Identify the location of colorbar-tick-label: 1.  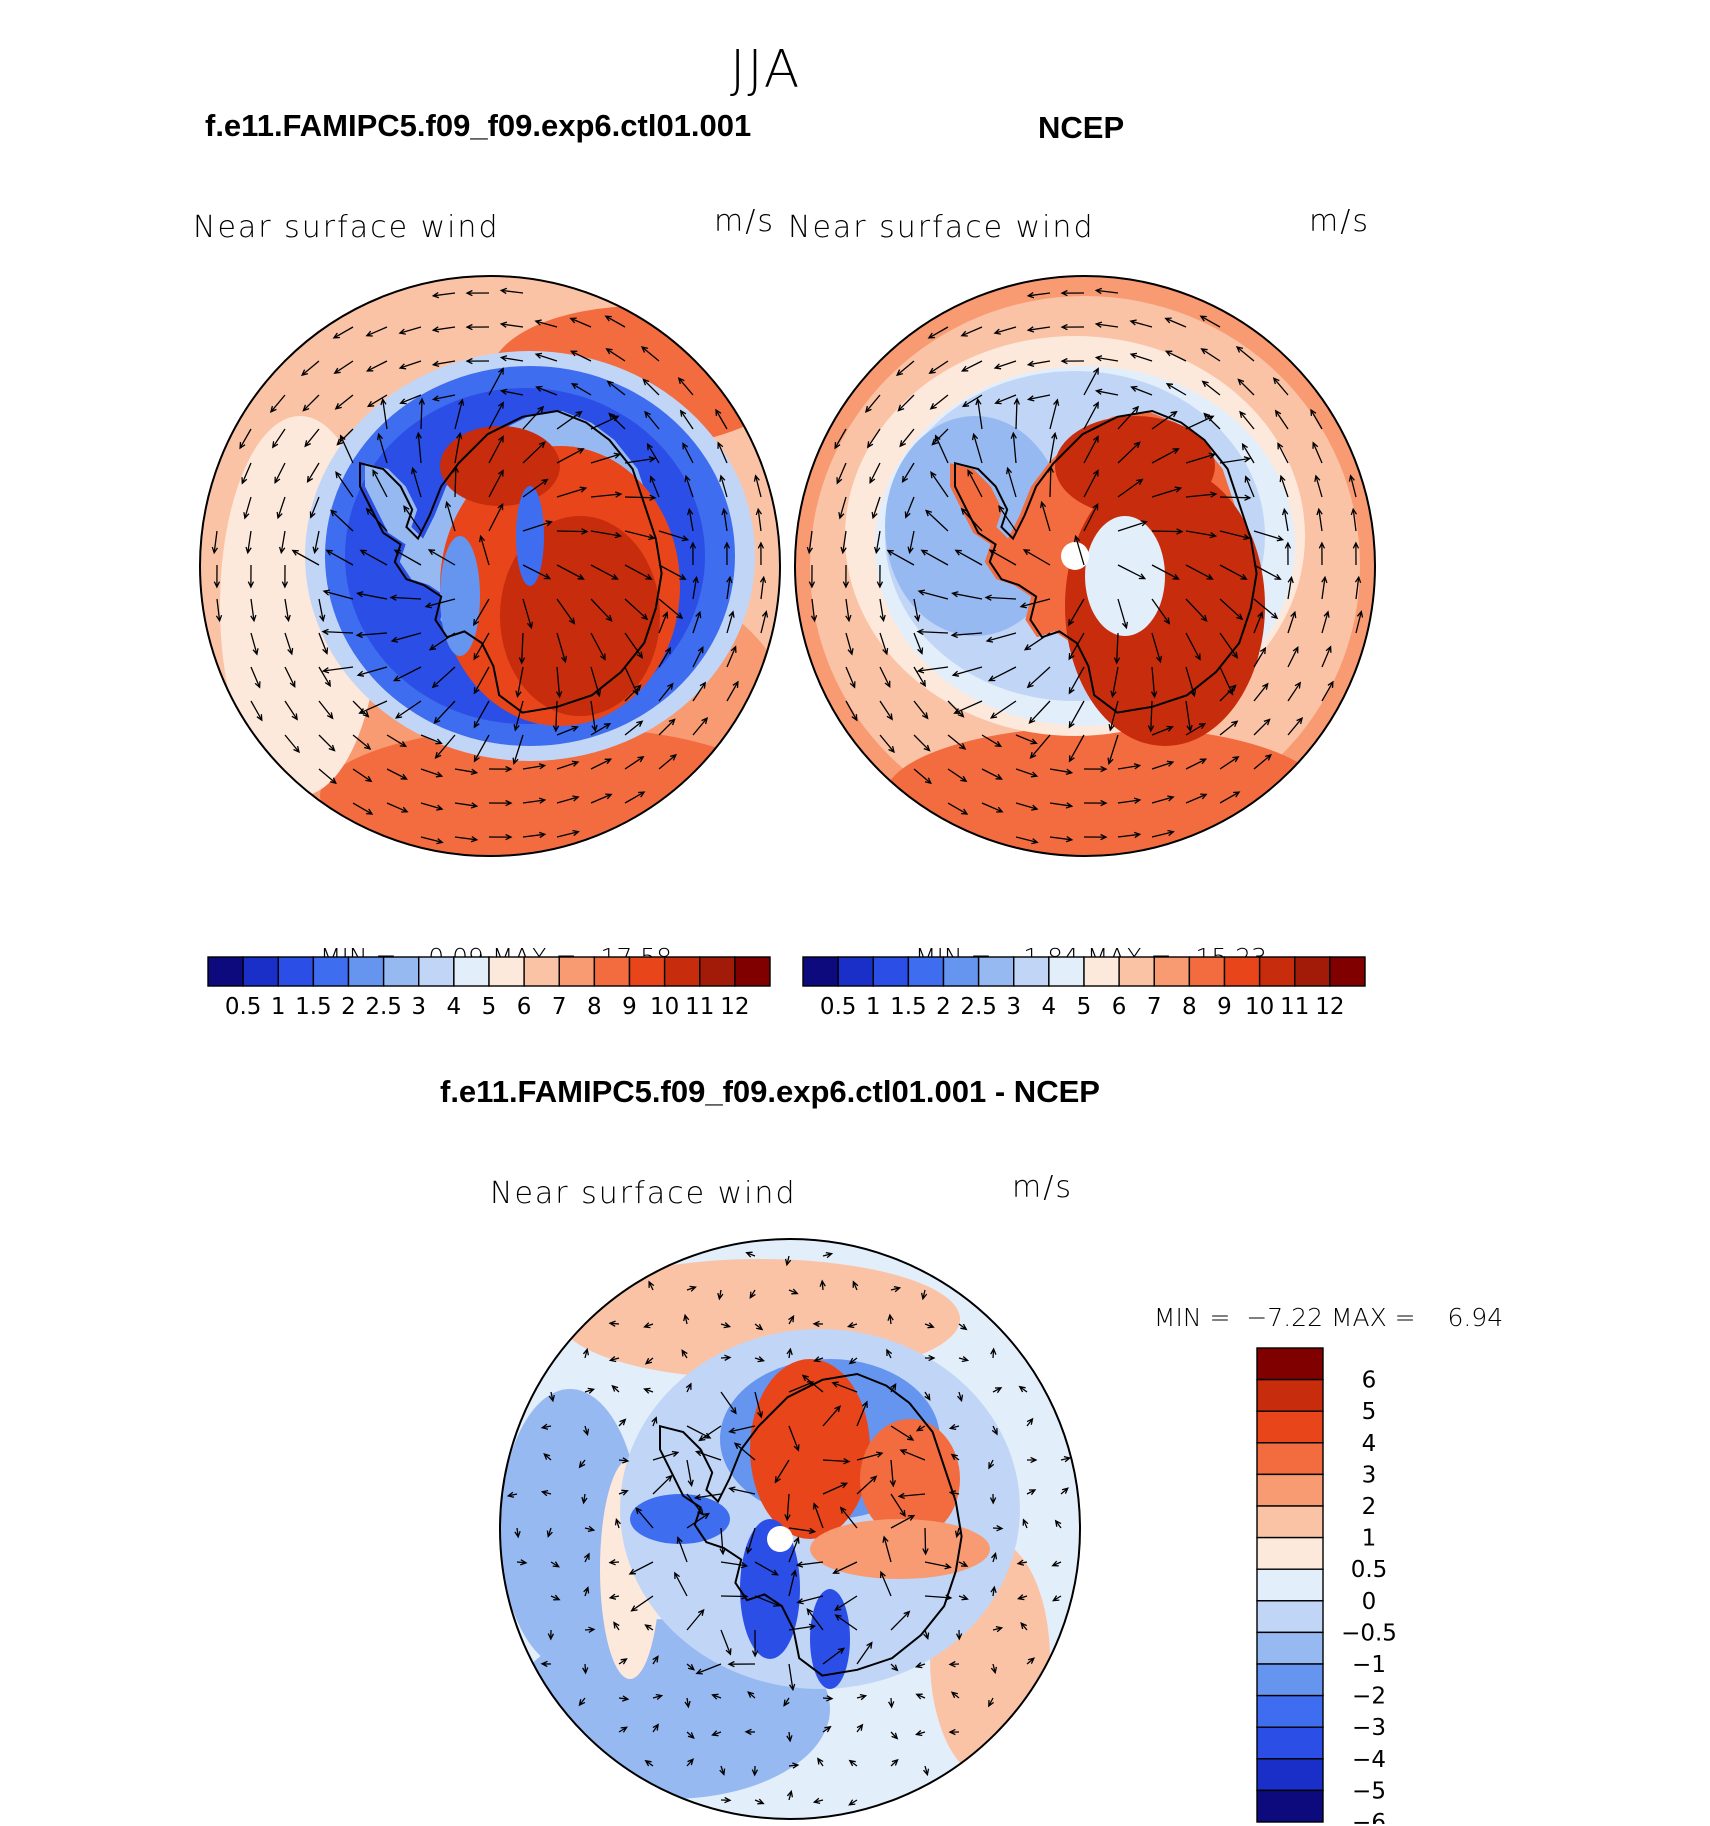
(1369, 1539).